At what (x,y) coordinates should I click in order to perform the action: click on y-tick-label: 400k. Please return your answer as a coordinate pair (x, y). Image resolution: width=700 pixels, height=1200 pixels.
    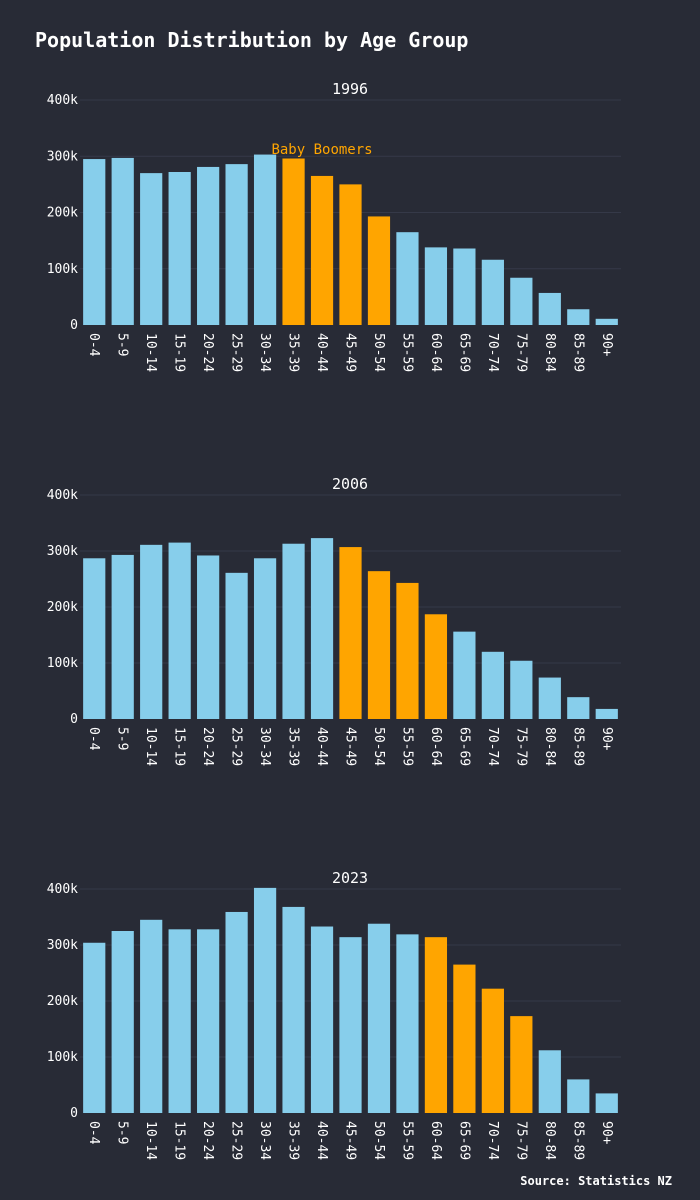
    Looking at the image, I should click on (62, 889).